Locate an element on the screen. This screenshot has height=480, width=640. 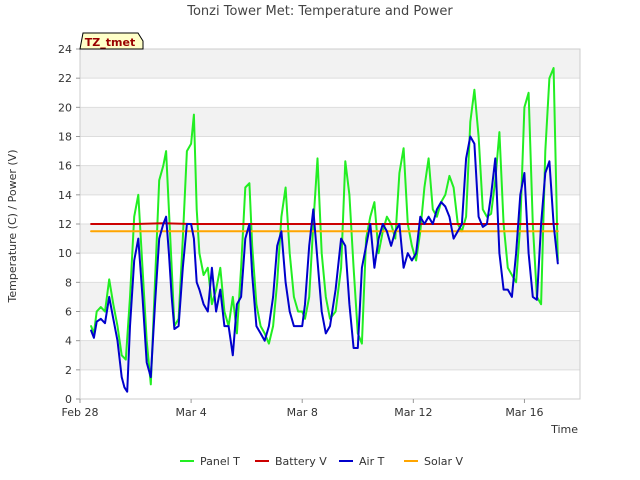
x-tick-label: Mar 12 is located at coordinates (413, 412).